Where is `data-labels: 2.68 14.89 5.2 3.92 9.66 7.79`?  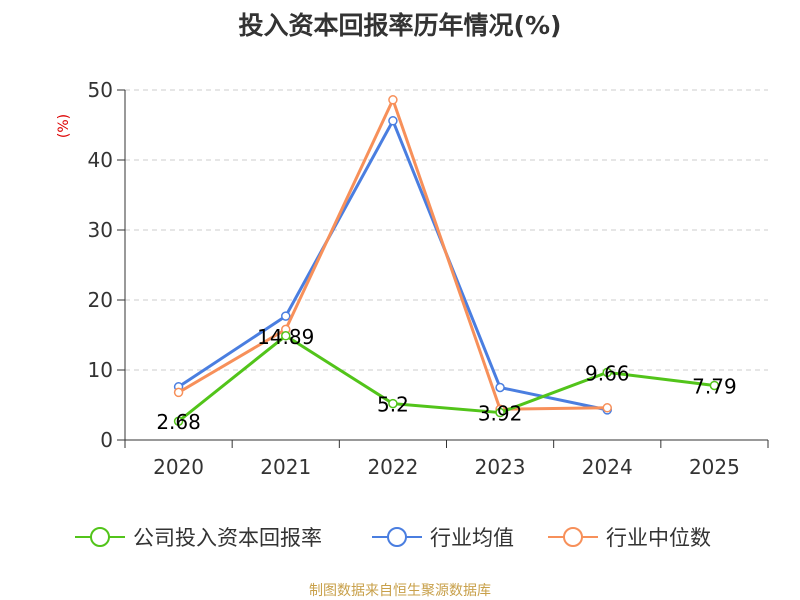 data-labels: 2.68 14.89 5.2 3.92 9.66 7.79 is located at coordinates (446, 379).